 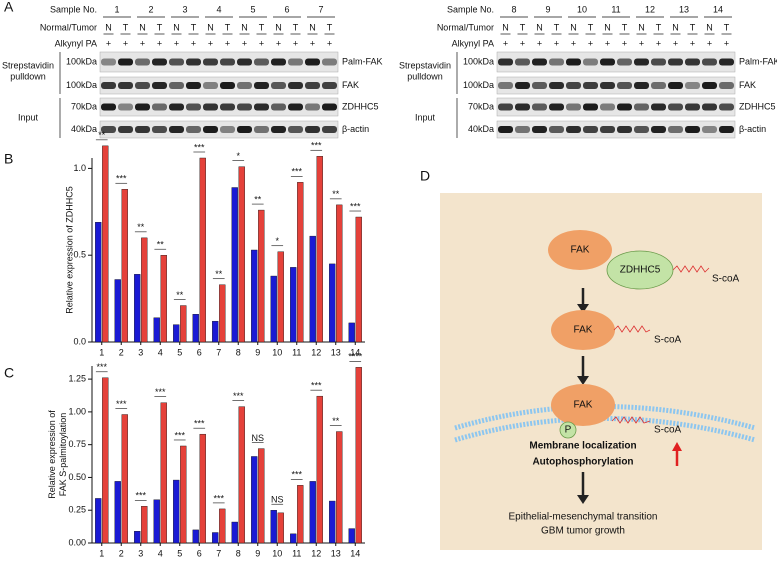 I want to click on y-tick-label: 0.5, so click(x=79, y=255).